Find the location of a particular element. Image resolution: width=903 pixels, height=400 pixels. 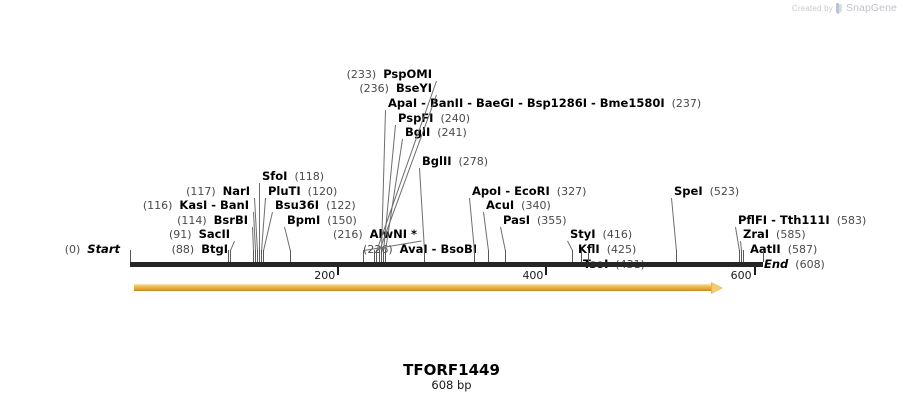

cut-position: (237) is located at coordinates (683, 103).